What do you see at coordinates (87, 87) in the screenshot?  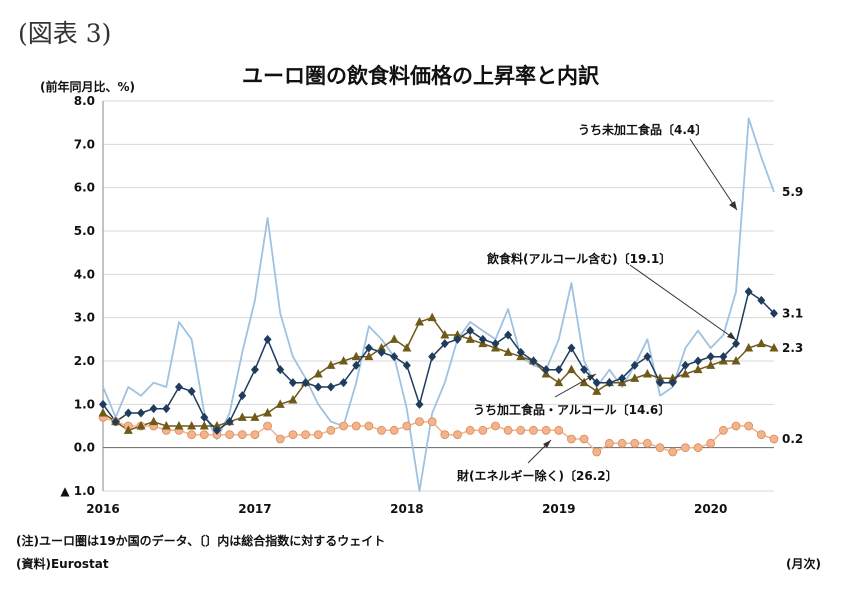 I see `y-unit-label: (前年同月比、%)` at bounding box center [87, 87].